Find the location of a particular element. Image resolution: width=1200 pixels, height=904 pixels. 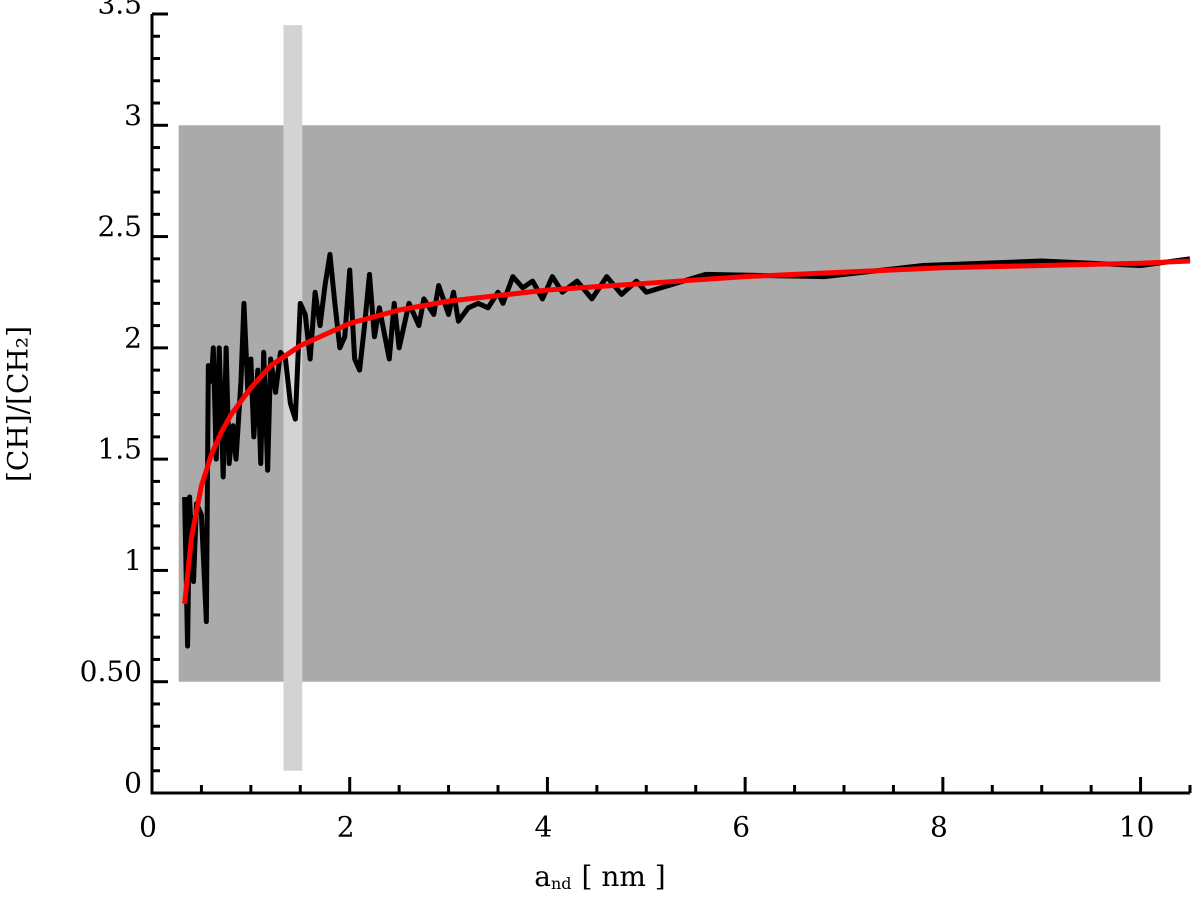

y-tick-label: 3 is located at coordinates (133, 115).